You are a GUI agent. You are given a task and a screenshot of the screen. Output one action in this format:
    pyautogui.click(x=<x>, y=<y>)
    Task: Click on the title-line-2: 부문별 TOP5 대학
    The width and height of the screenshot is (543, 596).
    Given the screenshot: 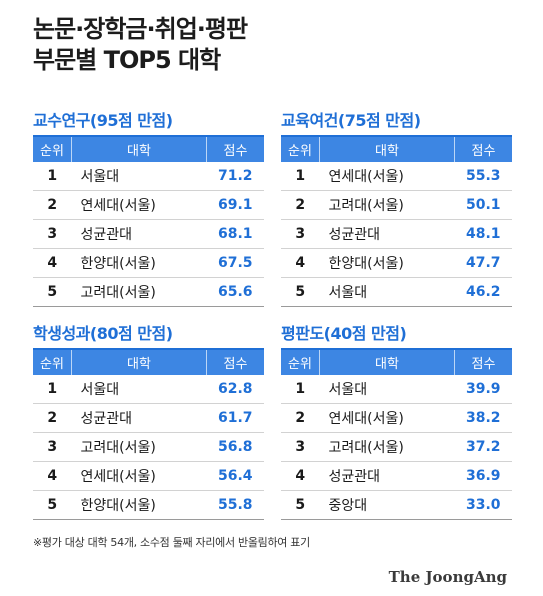 What is the action you would take?
    pyautogui.click(x=127, y=60)
    